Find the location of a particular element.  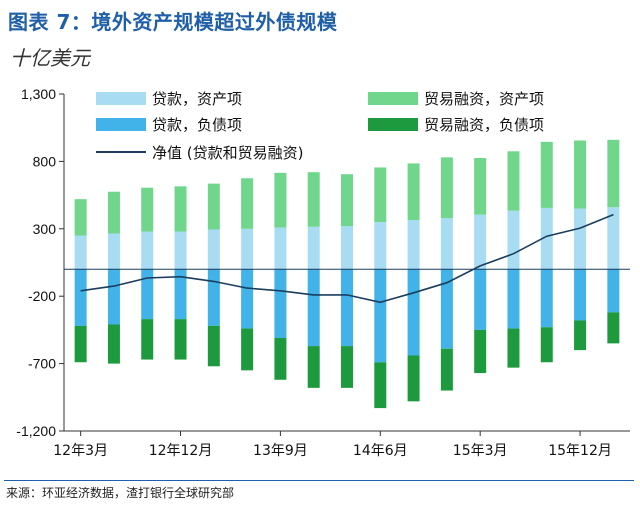

x-tick-label: 12年3月 is located at coordinates (80, 451).